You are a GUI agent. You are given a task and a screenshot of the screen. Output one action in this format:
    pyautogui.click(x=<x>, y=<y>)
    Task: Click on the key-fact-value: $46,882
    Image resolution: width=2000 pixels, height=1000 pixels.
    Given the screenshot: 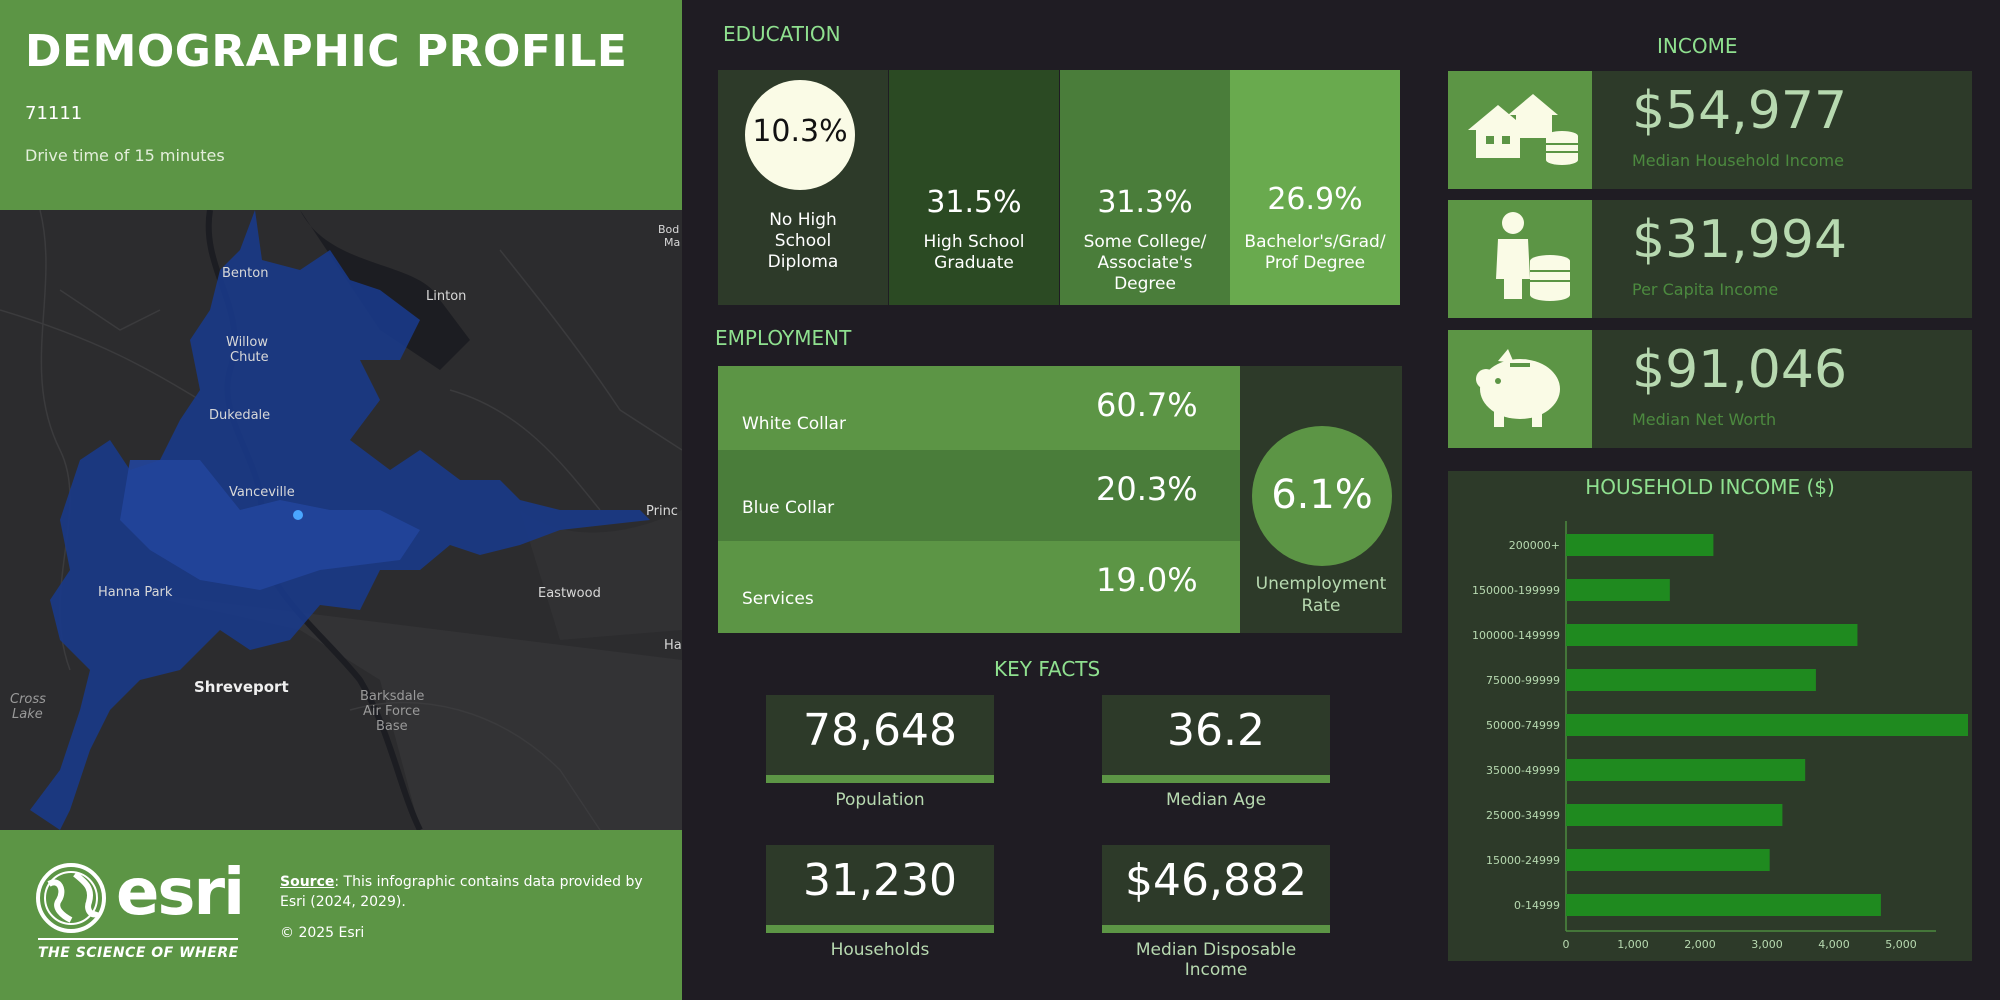 What is the action you would take?
    pyautogui.click(x=1216, y=880)
    